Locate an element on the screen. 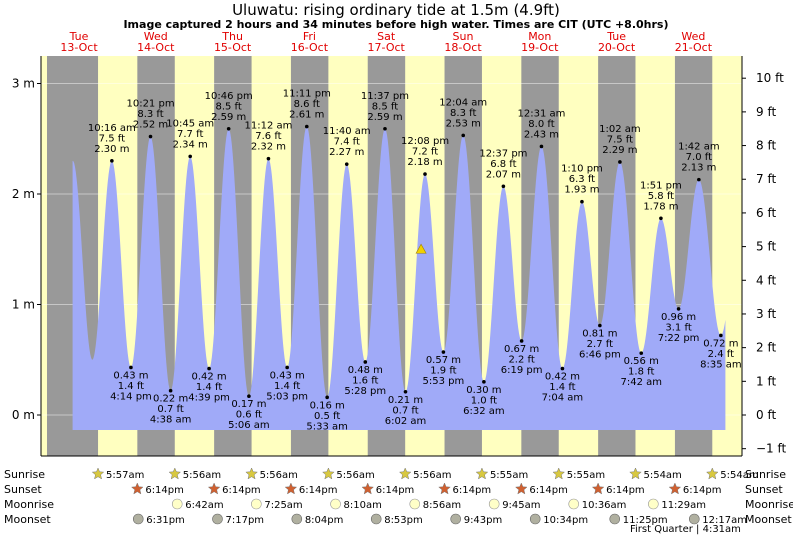 The height and width of the screenshot is (537, 793). moonrise-time: 8:10am is located at coordinates (363, 505).